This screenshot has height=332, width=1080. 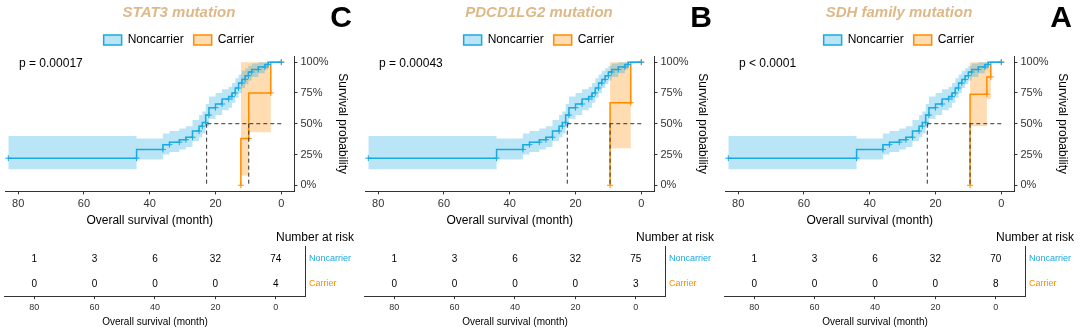 What do you see at coordinates (454, 258) in the screenshot?
I see `data-label: 3` at bounding box center [454, 258].